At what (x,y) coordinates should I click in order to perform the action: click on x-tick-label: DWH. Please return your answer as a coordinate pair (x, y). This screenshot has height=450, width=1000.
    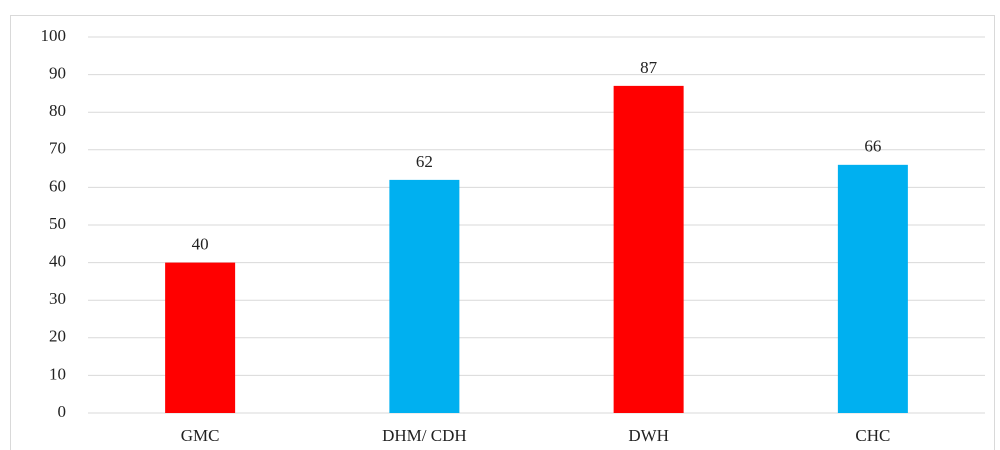
    Looking at the image, I should click on (648, 435).